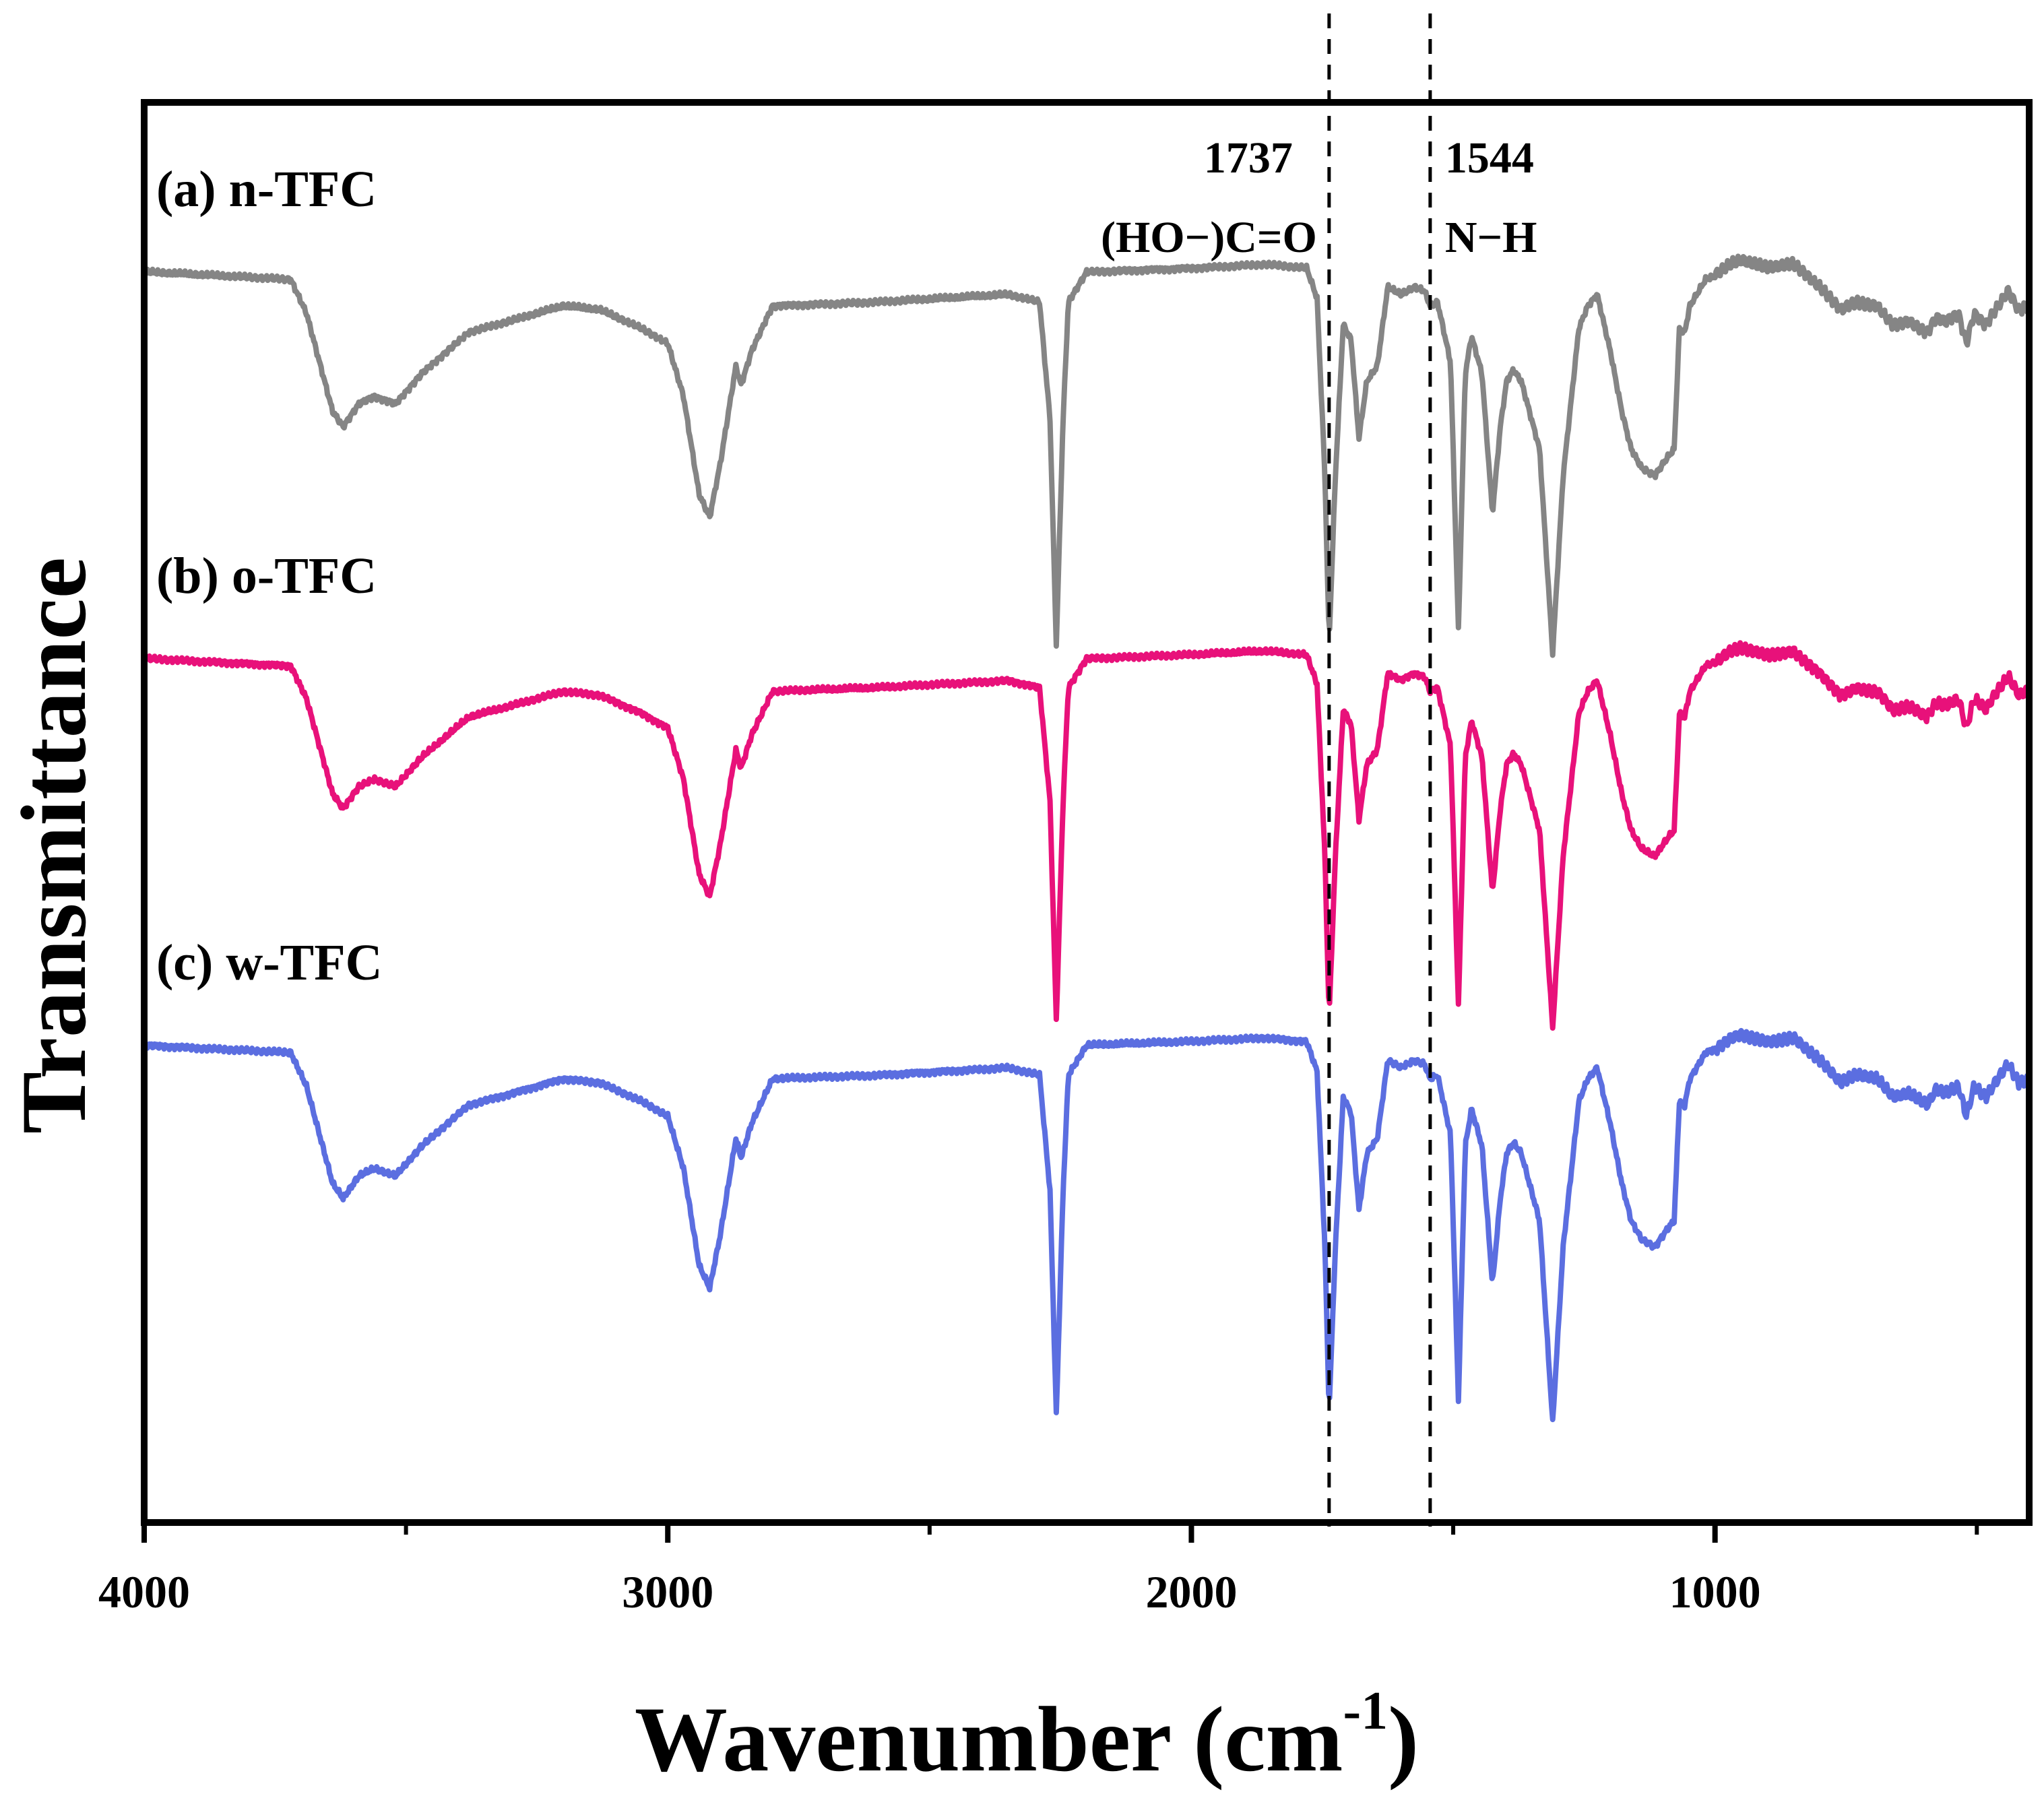  What do you see at coordinates (1489, 158) in the screenshot?
I see `annotation-wavenumber-1544: 1544` at bounding box center [1489, 158].